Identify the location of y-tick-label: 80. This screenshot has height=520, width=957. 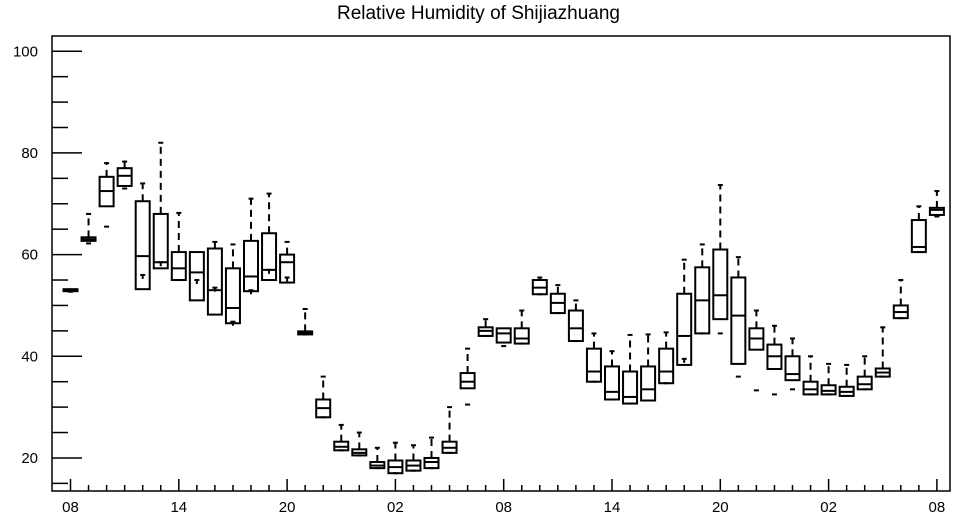
(29, 153).